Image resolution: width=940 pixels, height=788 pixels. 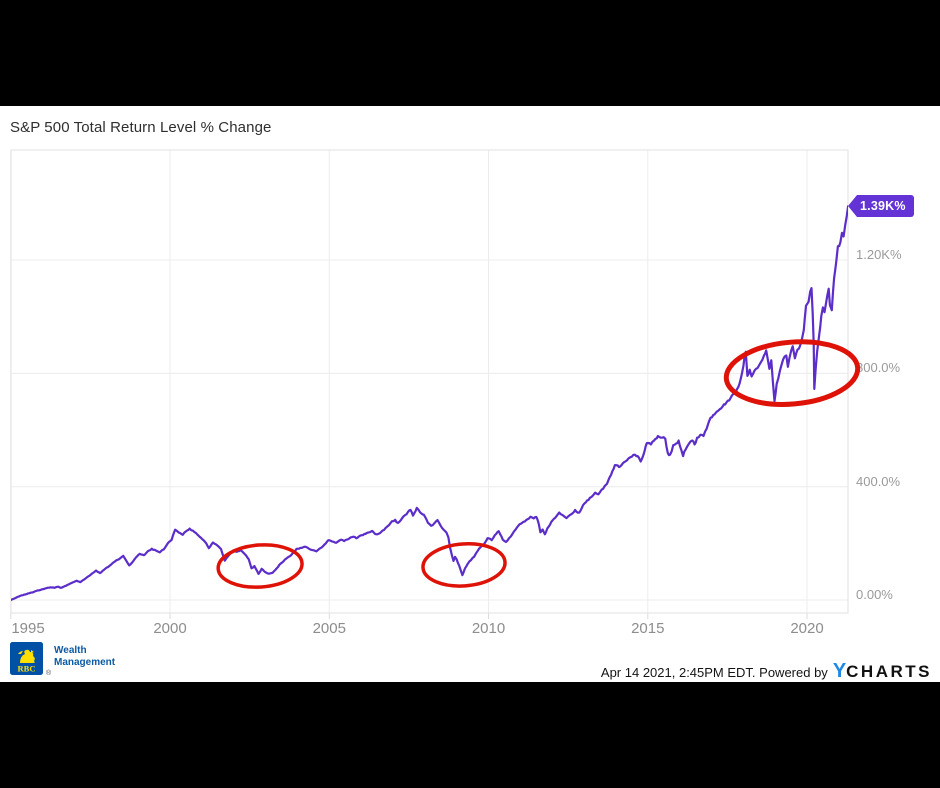 I want to click on y-tick-label: 800.0%, so click(x=878, y=368).